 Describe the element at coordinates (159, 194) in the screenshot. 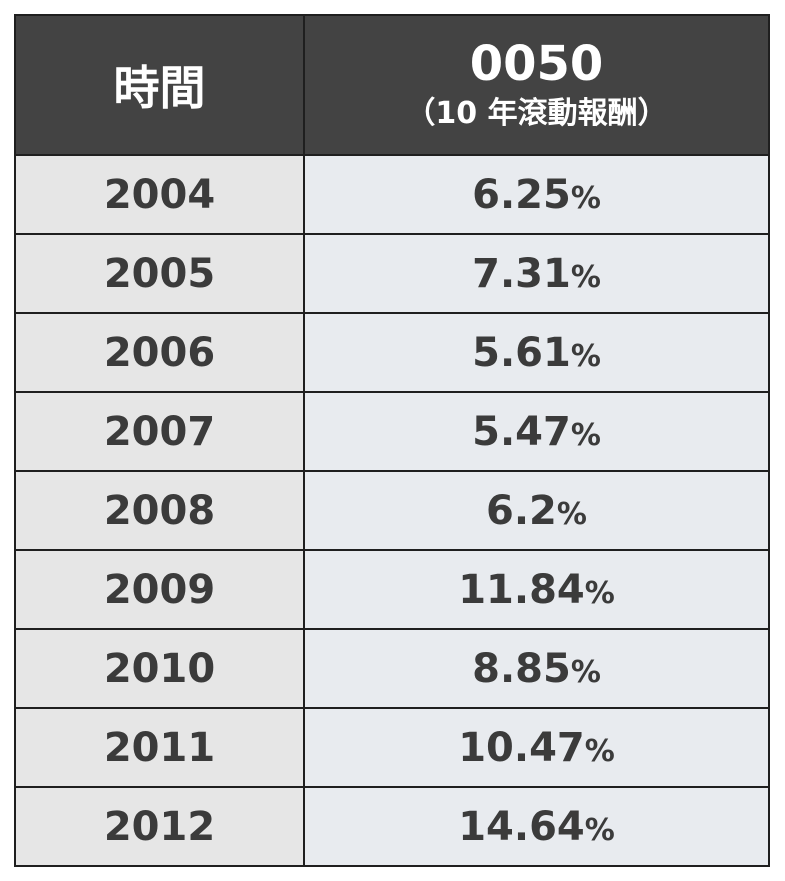

I see `year-cell: 2004` at that location.